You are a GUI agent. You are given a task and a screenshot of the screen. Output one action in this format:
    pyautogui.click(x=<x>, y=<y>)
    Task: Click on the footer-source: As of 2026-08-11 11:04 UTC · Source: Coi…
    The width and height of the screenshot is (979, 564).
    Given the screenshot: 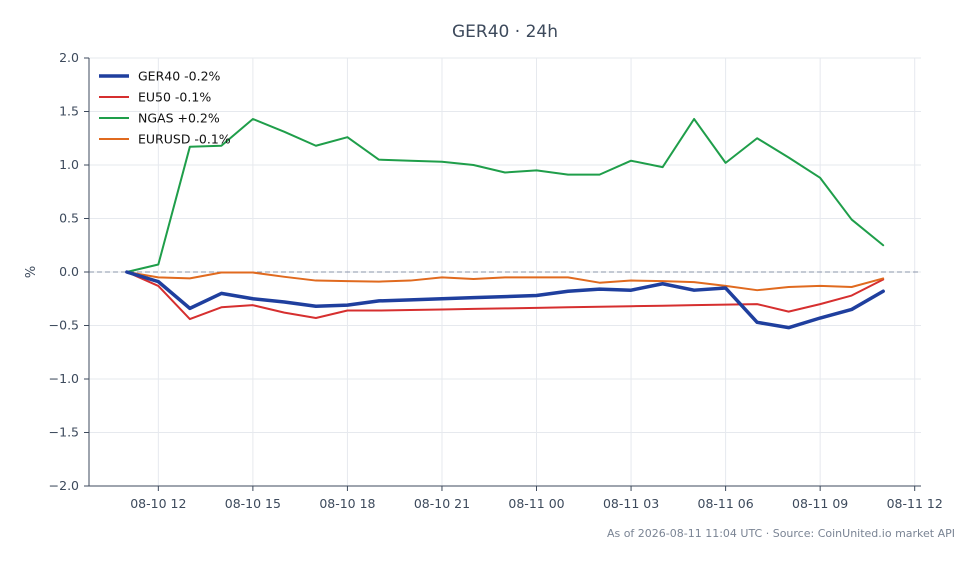 What is the action you would take?
    pyautogui.click(x=781, y=533)
    